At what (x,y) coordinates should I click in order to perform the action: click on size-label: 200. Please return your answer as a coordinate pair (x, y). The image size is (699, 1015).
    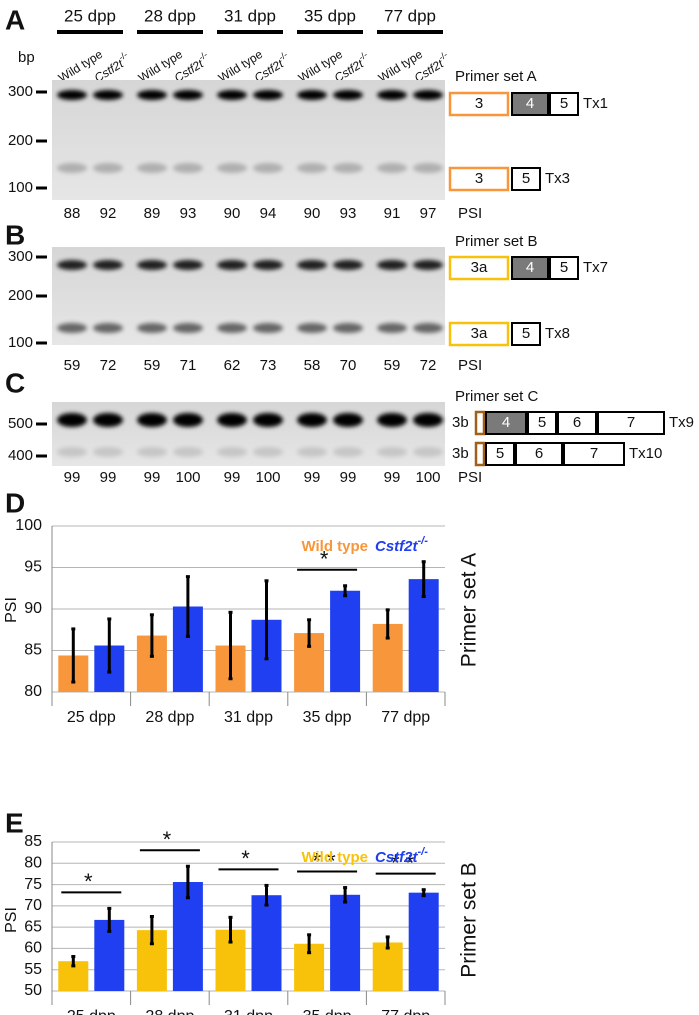
    Looking at the image, I should click on (20, 140).